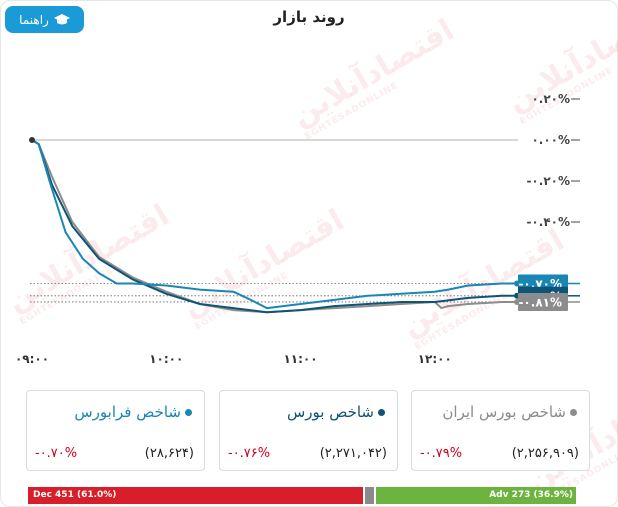 The height and width of the screenshot is (507, 618). Describe the element at coordinates (32, 140) in the screenshot. I see `series-origin-point` at that location.